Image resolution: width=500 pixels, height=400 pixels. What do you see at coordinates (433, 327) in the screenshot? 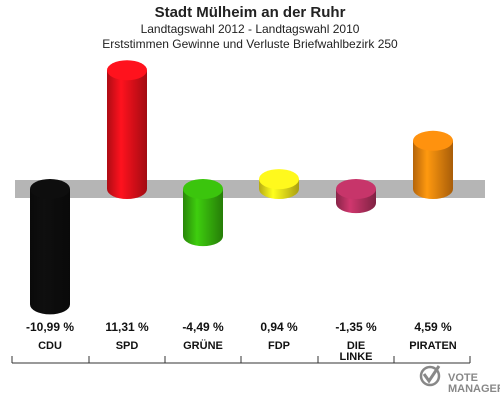
I see `value-label: 4,59 %` at bounding box center [433, 327].